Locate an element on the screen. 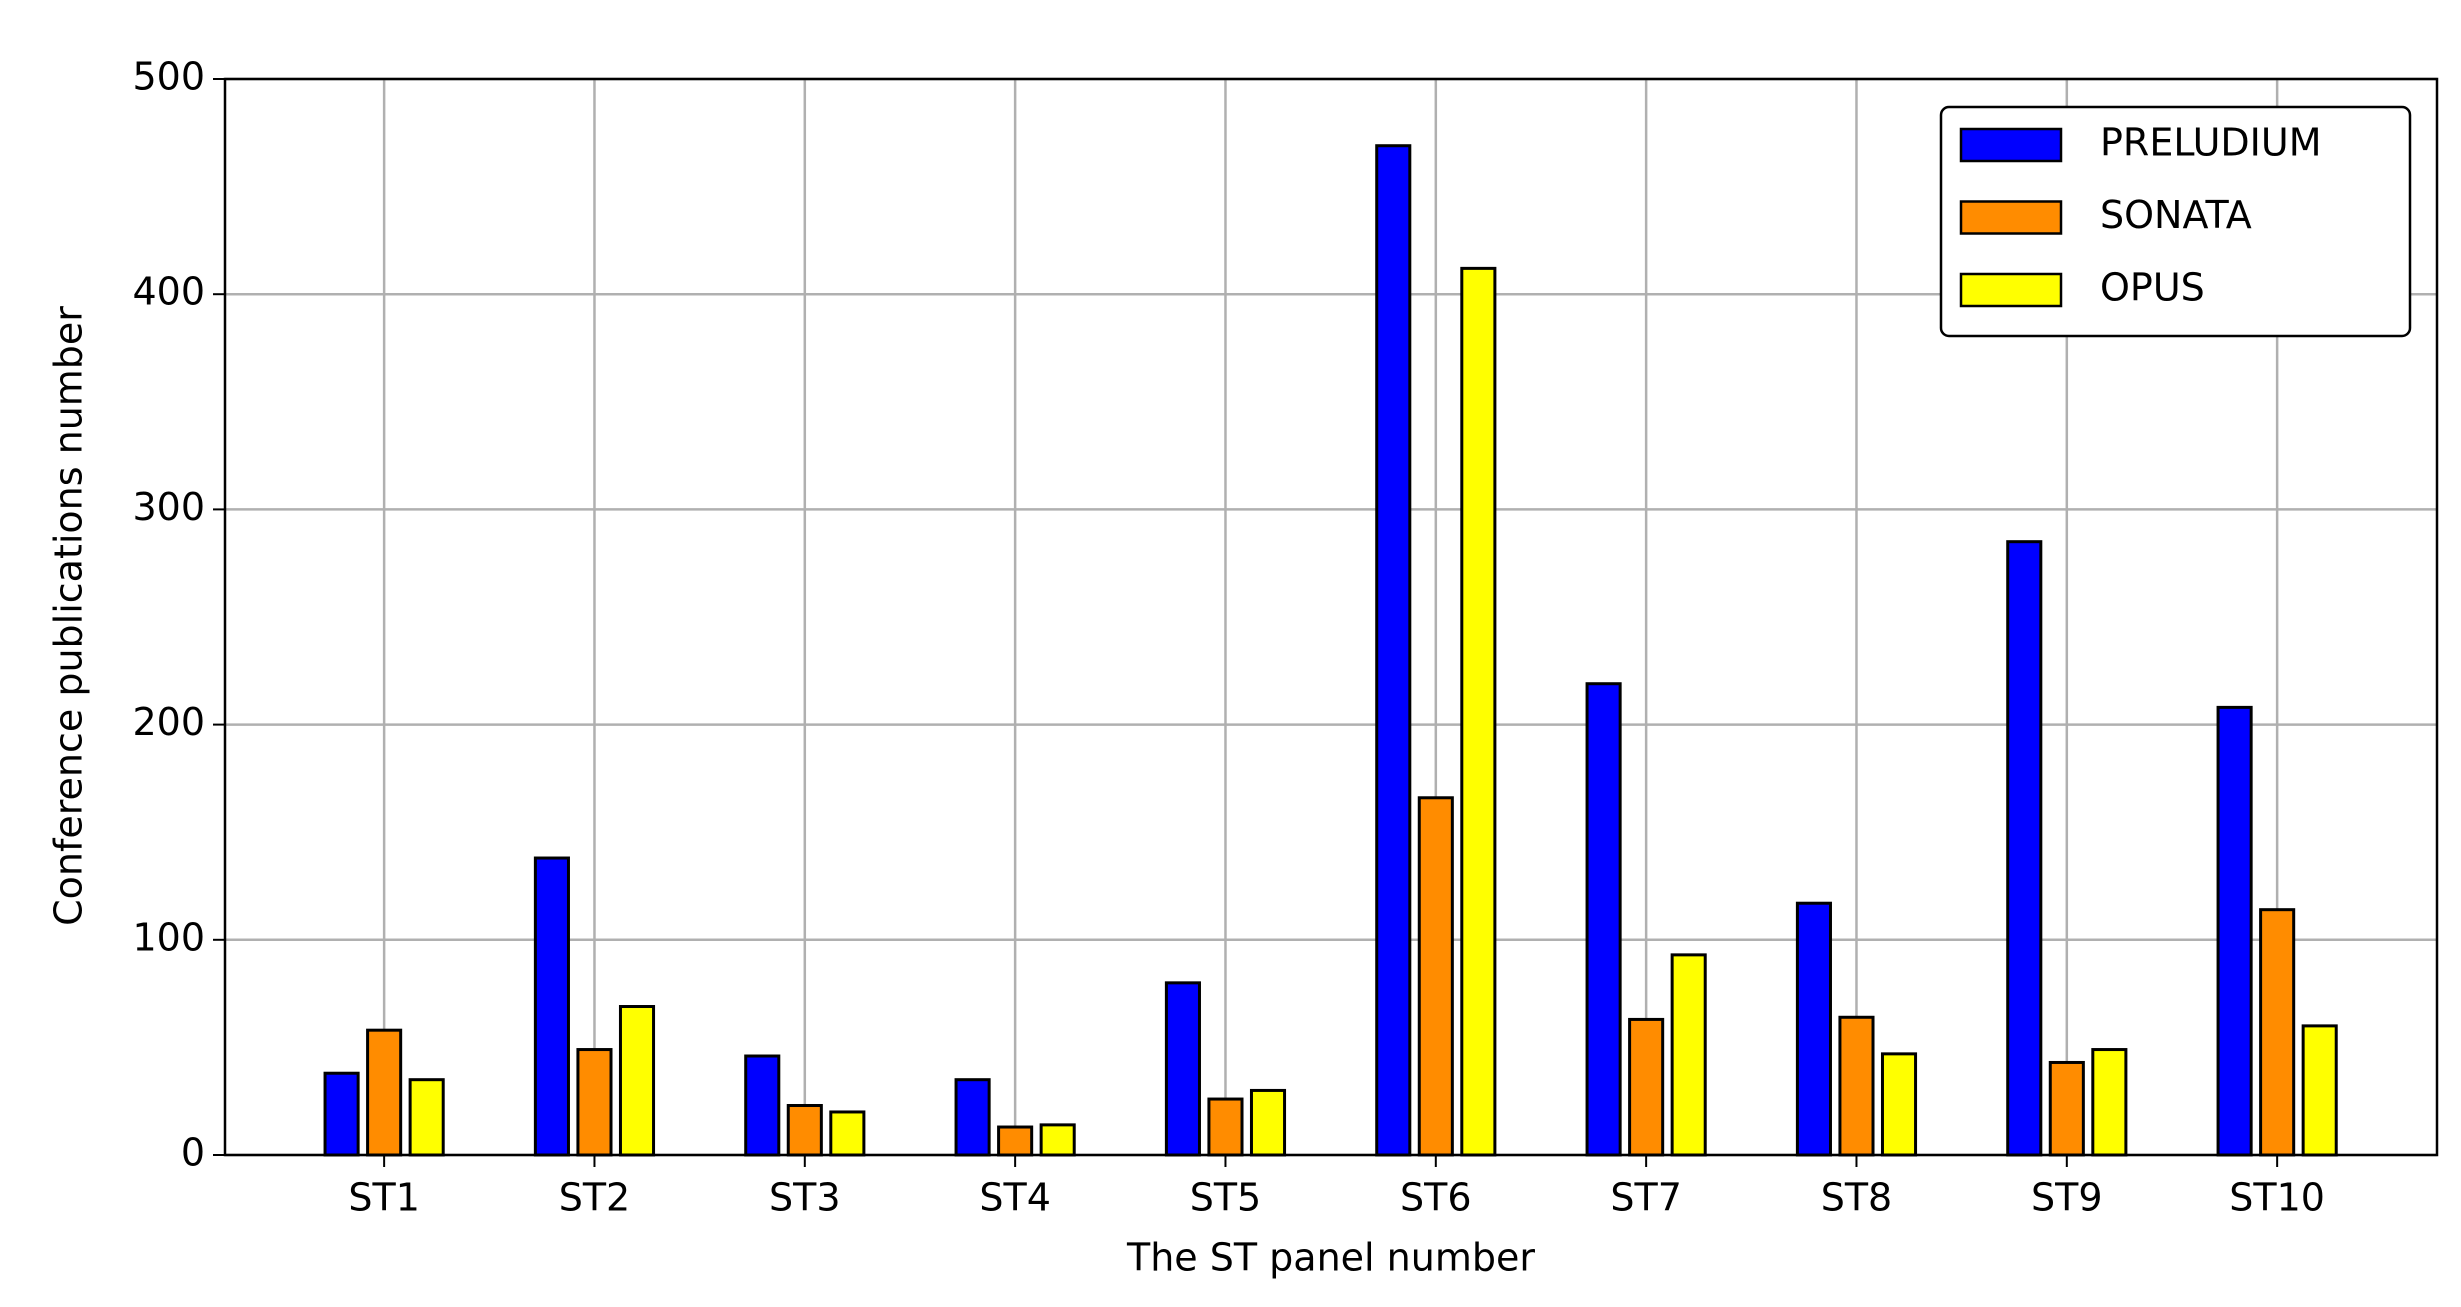  legend-label: SONATA is located at coordinates (2176, 215).